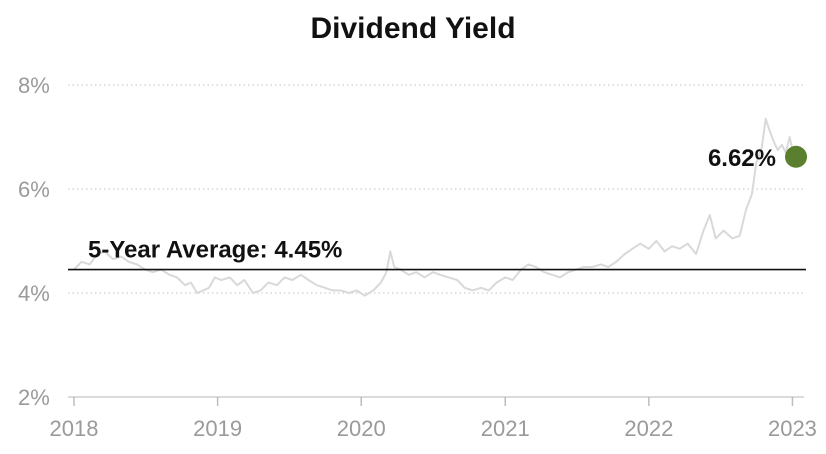 The height and width of the screenshot is (454, 826). Describe the element at coordinates (792, 428) in the screenshot. I see `x-tick-label: 2023` at that location.